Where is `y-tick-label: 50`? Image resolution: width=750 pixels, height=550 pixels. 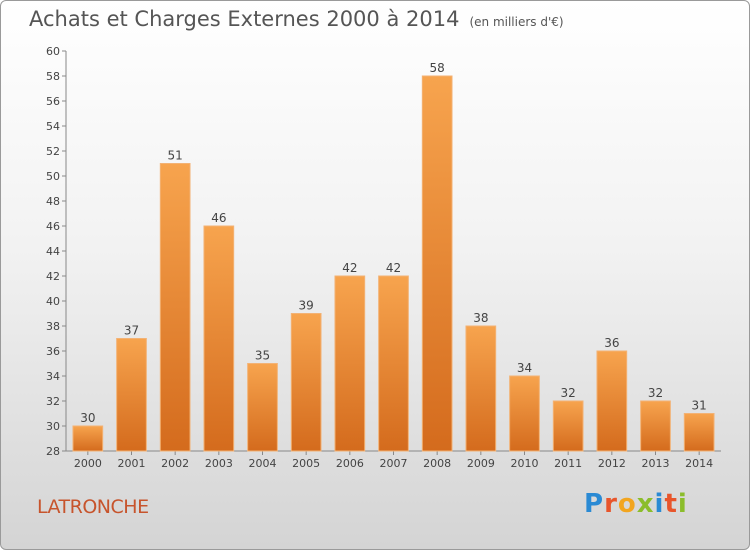 y-tick-label: 50 is located at coordinates (53, 176).